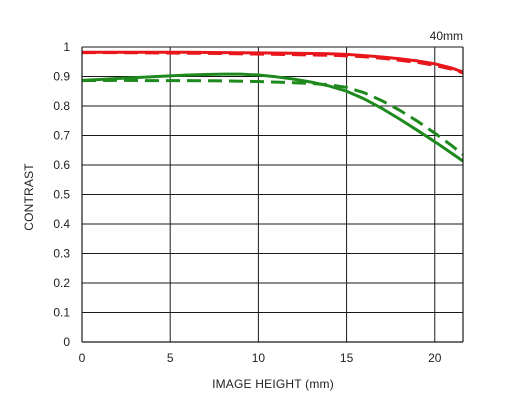 The width and height of the screenshot is (519, 419). Describe the element at coordinates (66, 47) in the screenshot. I see `y-tick-label: 1` at that location.